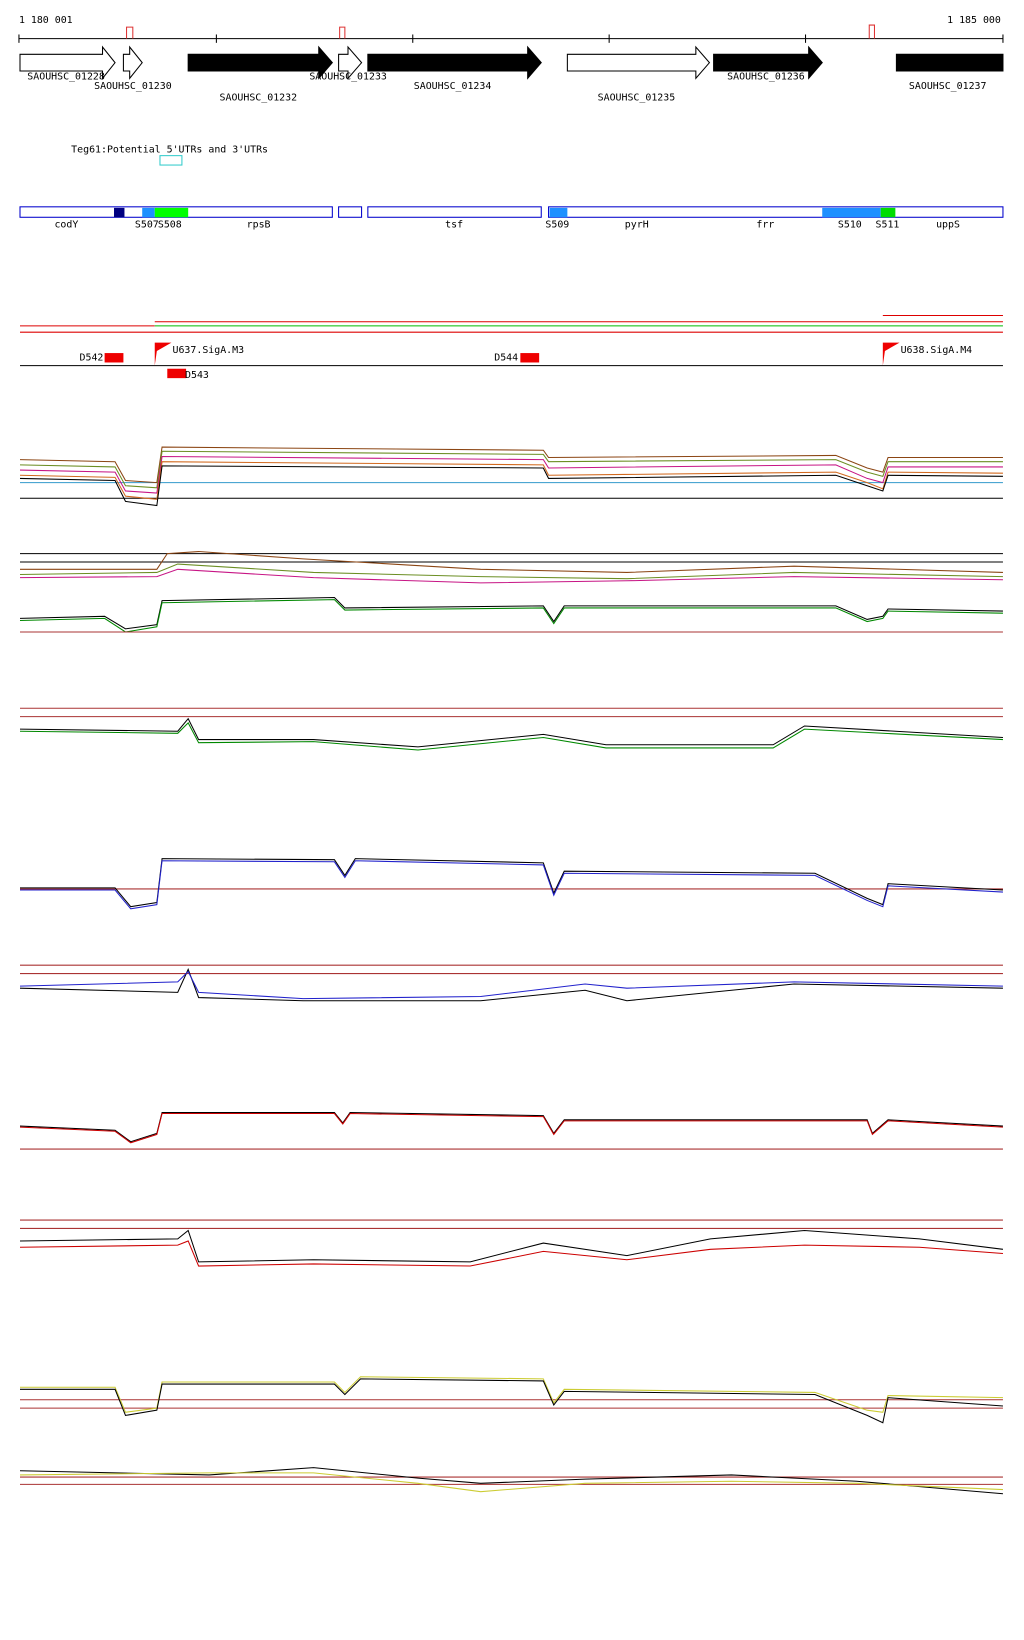 The width and height of the screenshot is (1024, 1640). I want to click on gene-label: SAOUHSC_01230, so click(133, 86).